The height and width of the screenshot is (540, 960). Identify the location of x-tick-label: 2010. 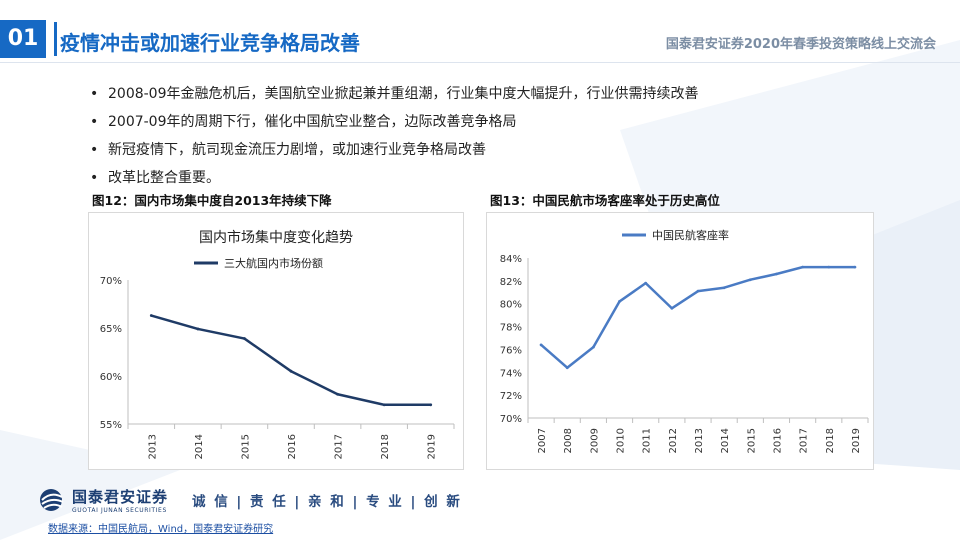
(621, 440).